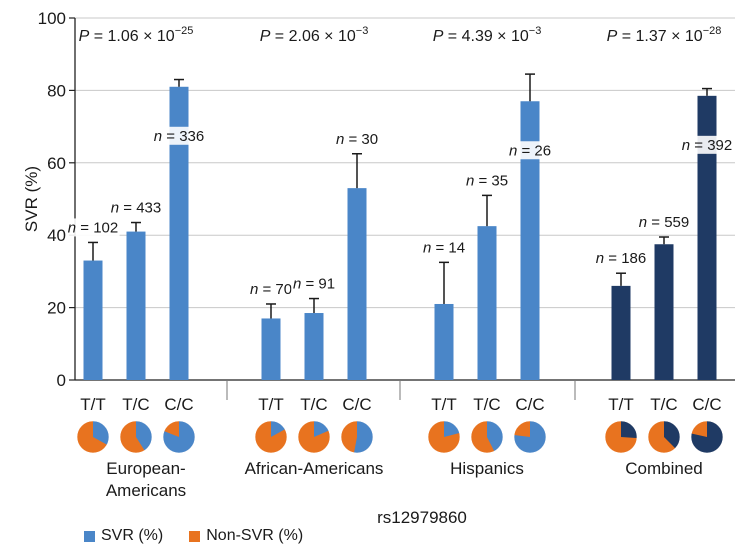 This screenshot has height=551, width=735. What do you see at coordinates (31, 199) in the screenshot?
I see `y-axis-label: SVR (%)` at bounding box center [31, 199].